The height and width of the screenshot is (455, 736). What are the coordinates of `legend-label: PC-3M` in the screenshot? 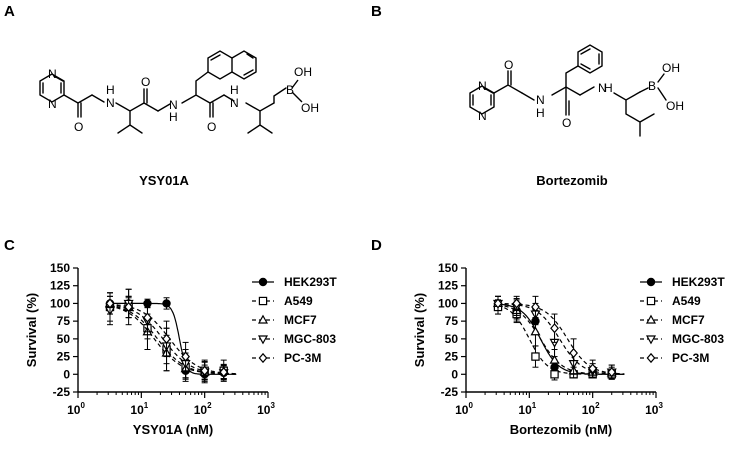 It's located at (302, 358).